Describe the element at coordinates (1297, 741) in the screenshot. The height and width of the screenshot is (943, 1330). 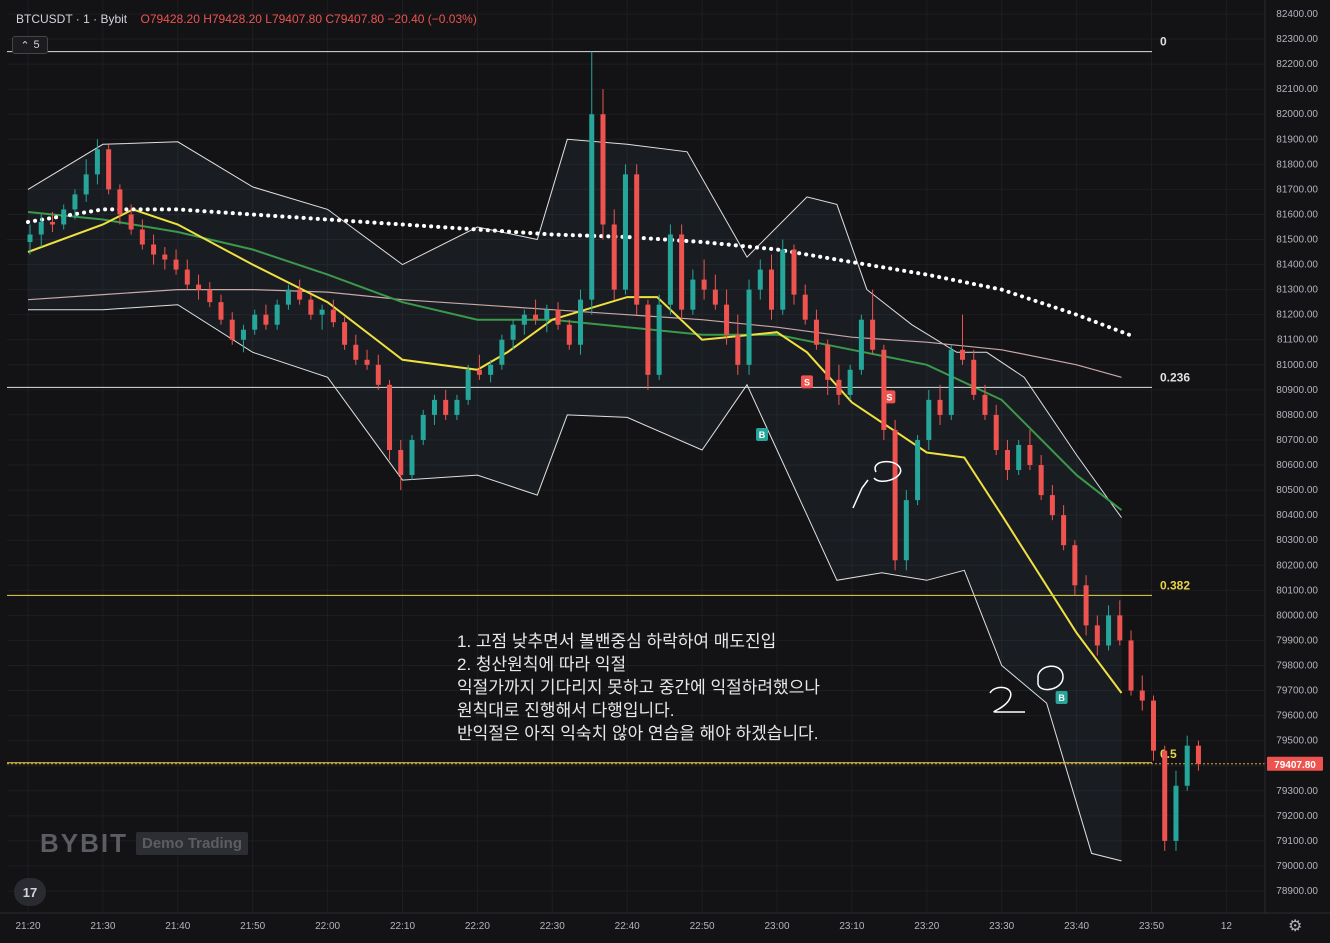
I see `price-tick-label: 79500.00` at that location.